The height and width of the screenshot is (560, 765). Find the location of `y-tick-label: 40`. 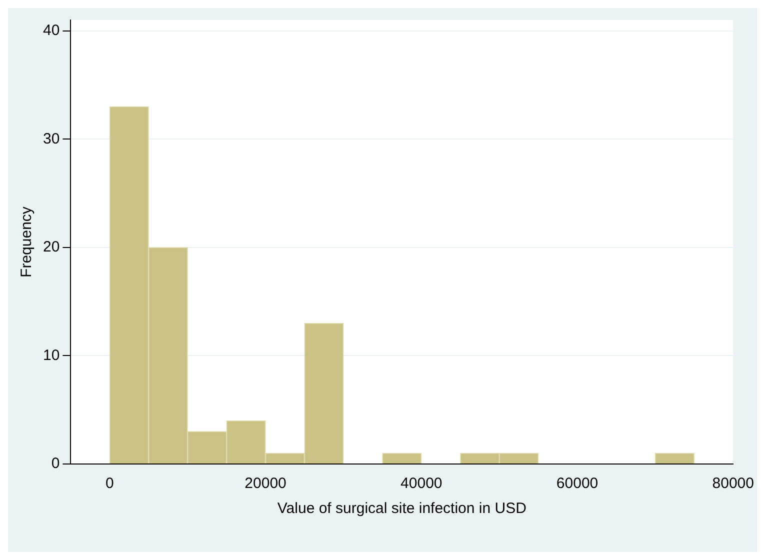

y-tick-label: 40 is located at coordinates (51, 30).